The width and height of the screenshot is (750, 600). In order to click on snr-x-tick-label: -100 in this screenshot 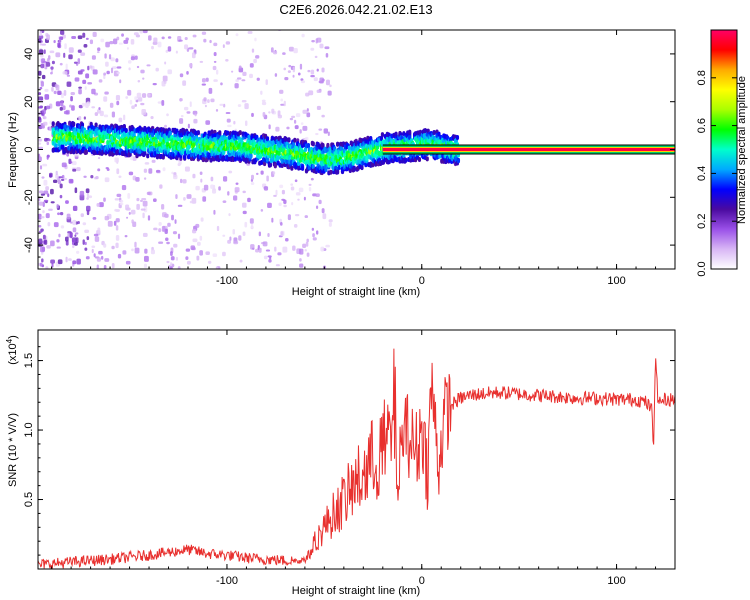, I will do `click(227, 581)`.